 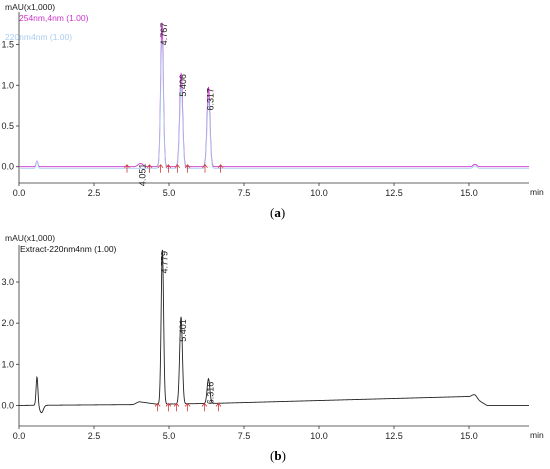 I want to click on x-tick-label-b: 7.5, so click(x=244, y=436).